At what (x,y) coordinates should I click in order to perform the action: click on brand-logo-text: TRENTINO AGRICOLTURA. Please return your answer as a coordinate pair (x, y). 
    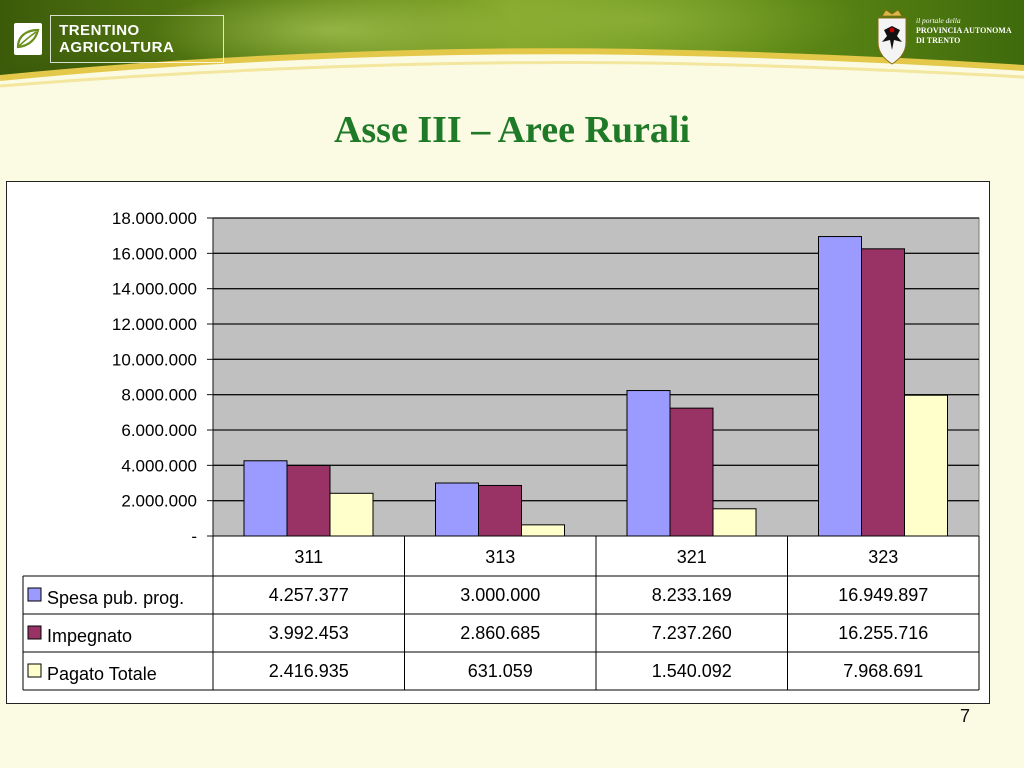
    Looking at the image, I should click on (137, 39).